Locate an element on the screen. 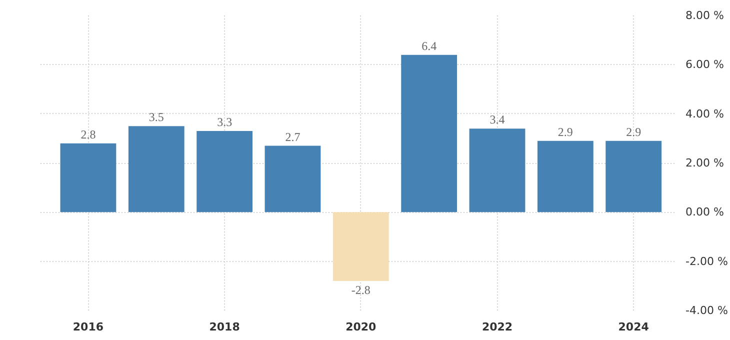 The height and width of the screenshot is (340, 730). data-label: -2.8 is located at coordinates (360, 290).